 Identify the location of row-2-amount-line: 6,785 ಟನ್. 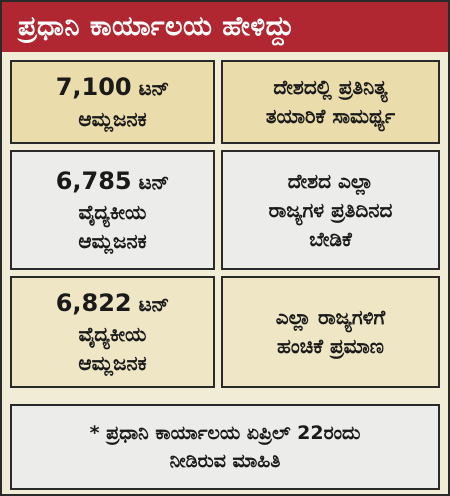
(113, 181).